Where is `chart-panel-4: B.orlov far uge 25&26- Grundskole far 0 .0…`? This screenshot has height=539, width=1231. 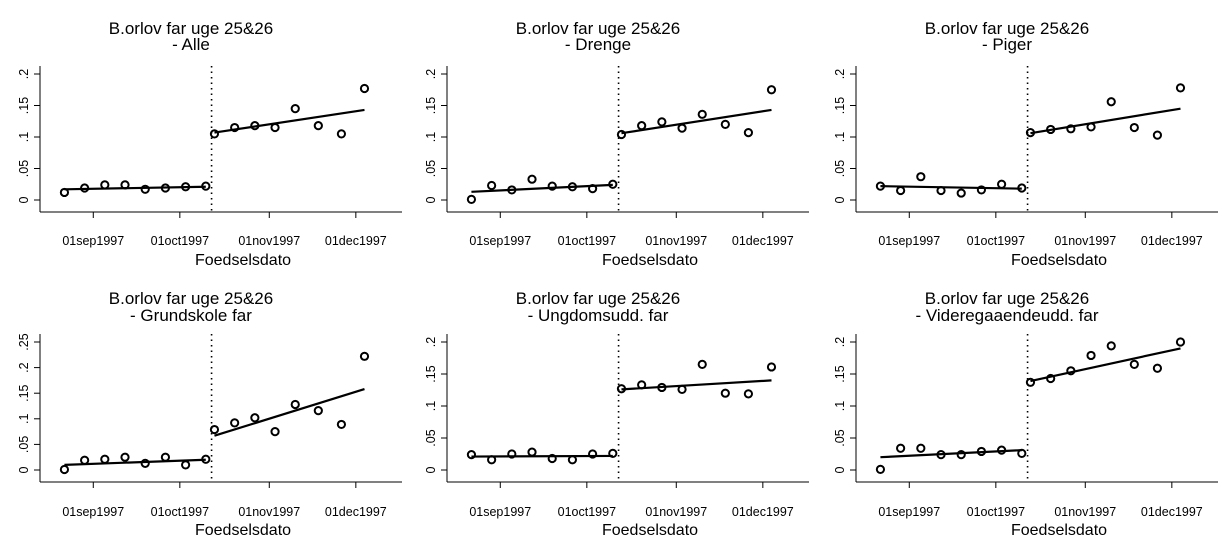 chart-panel-4: B.orlov far uge 25&26- Grundskole far 0 .0… is located at coordinates (209, 414).